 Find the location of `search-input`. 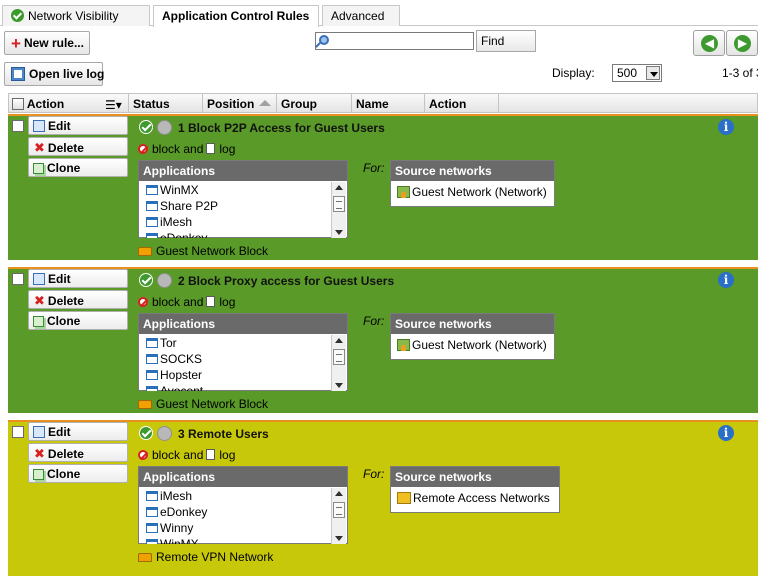

search-input is located at coordinates (403, 41).